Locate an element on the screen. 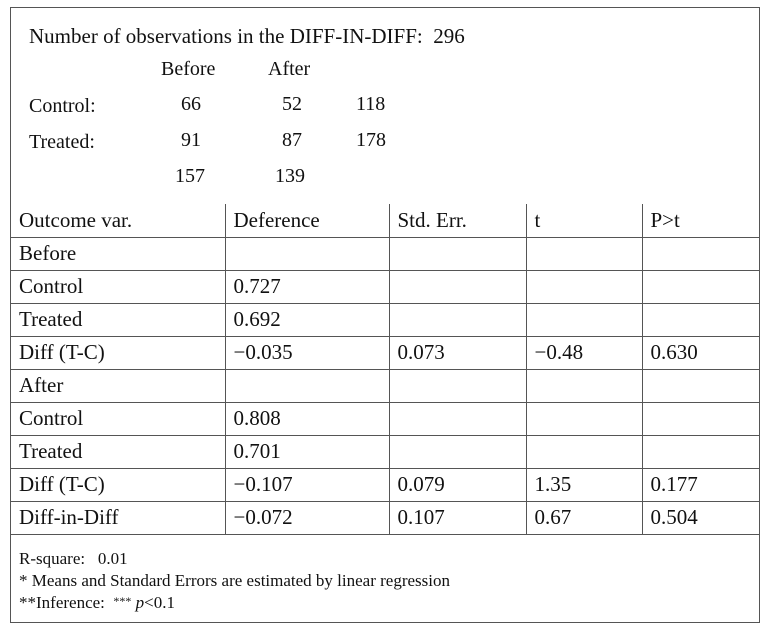  table-row: Treated 0.692 is located at coordinates (385, 319).